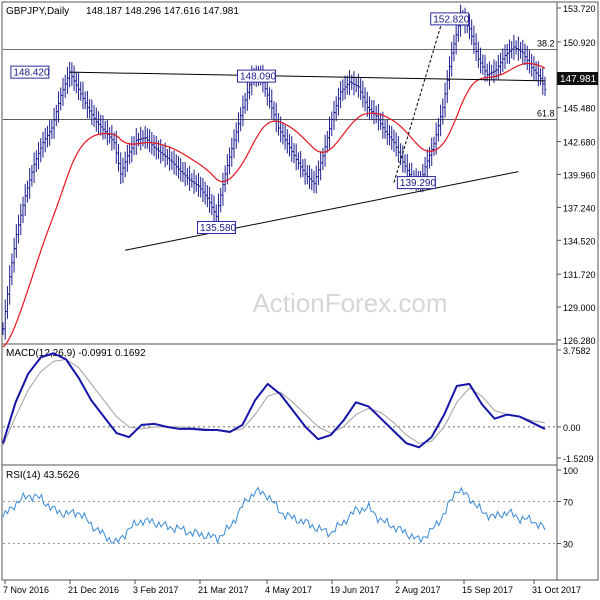 Image resolution: width=600 pixels, height=600 pixels. I want to click on price-y-tick-label: 134.520, so click(579, 241).